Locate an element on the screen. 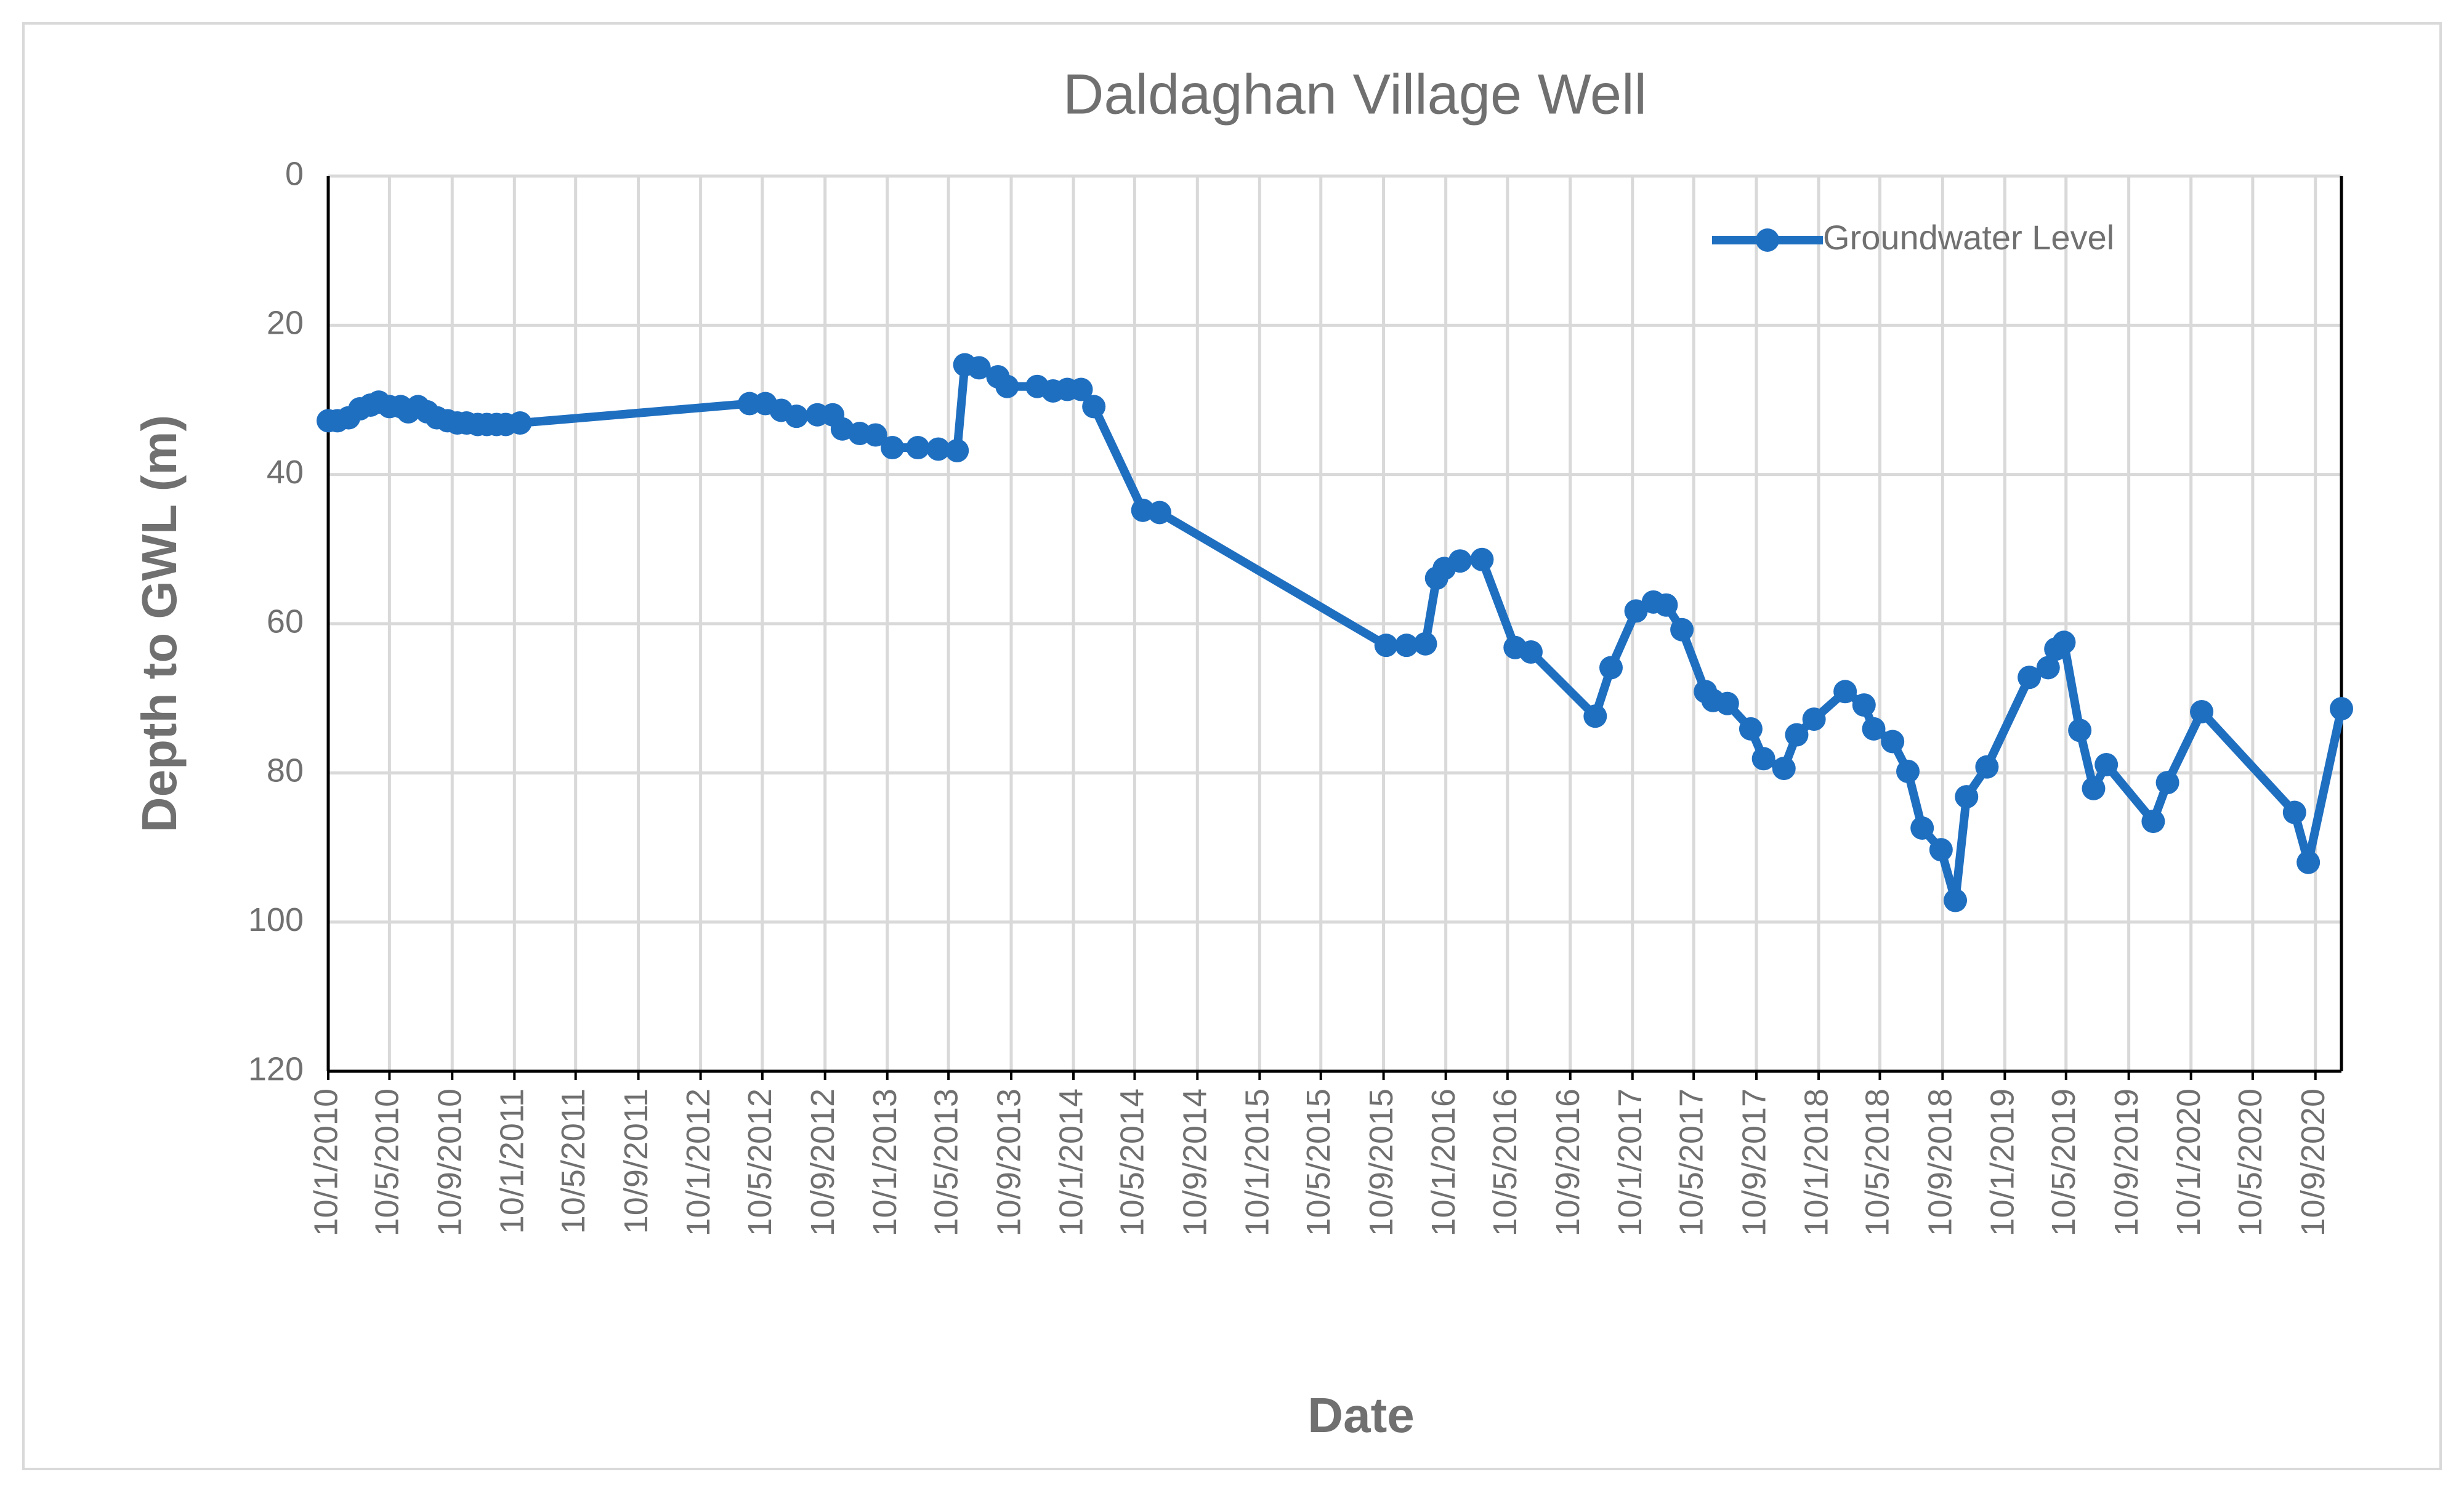 This screenshot has height=1493, width=2464. x-tick-label: 10/1/2017 is located at coordinates (1630, 1162).